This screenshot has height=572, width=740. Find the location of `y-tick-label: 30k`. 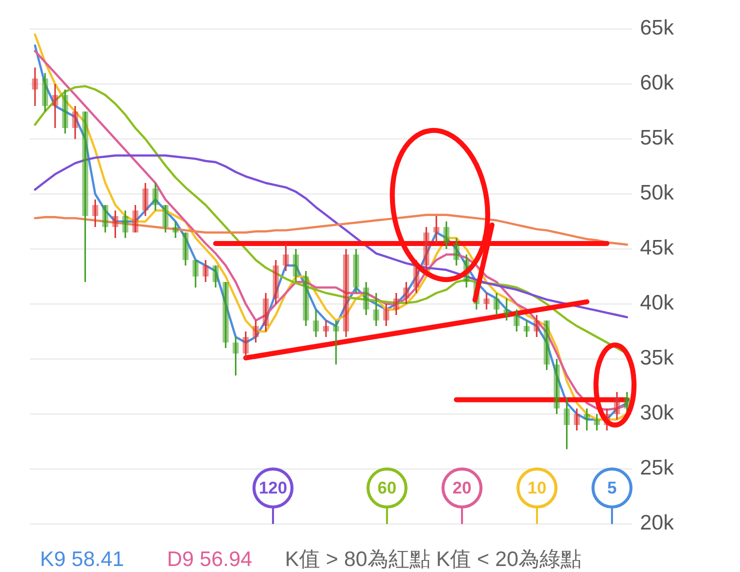

y-tick-label: 30k is located at coordinates (657, 413).